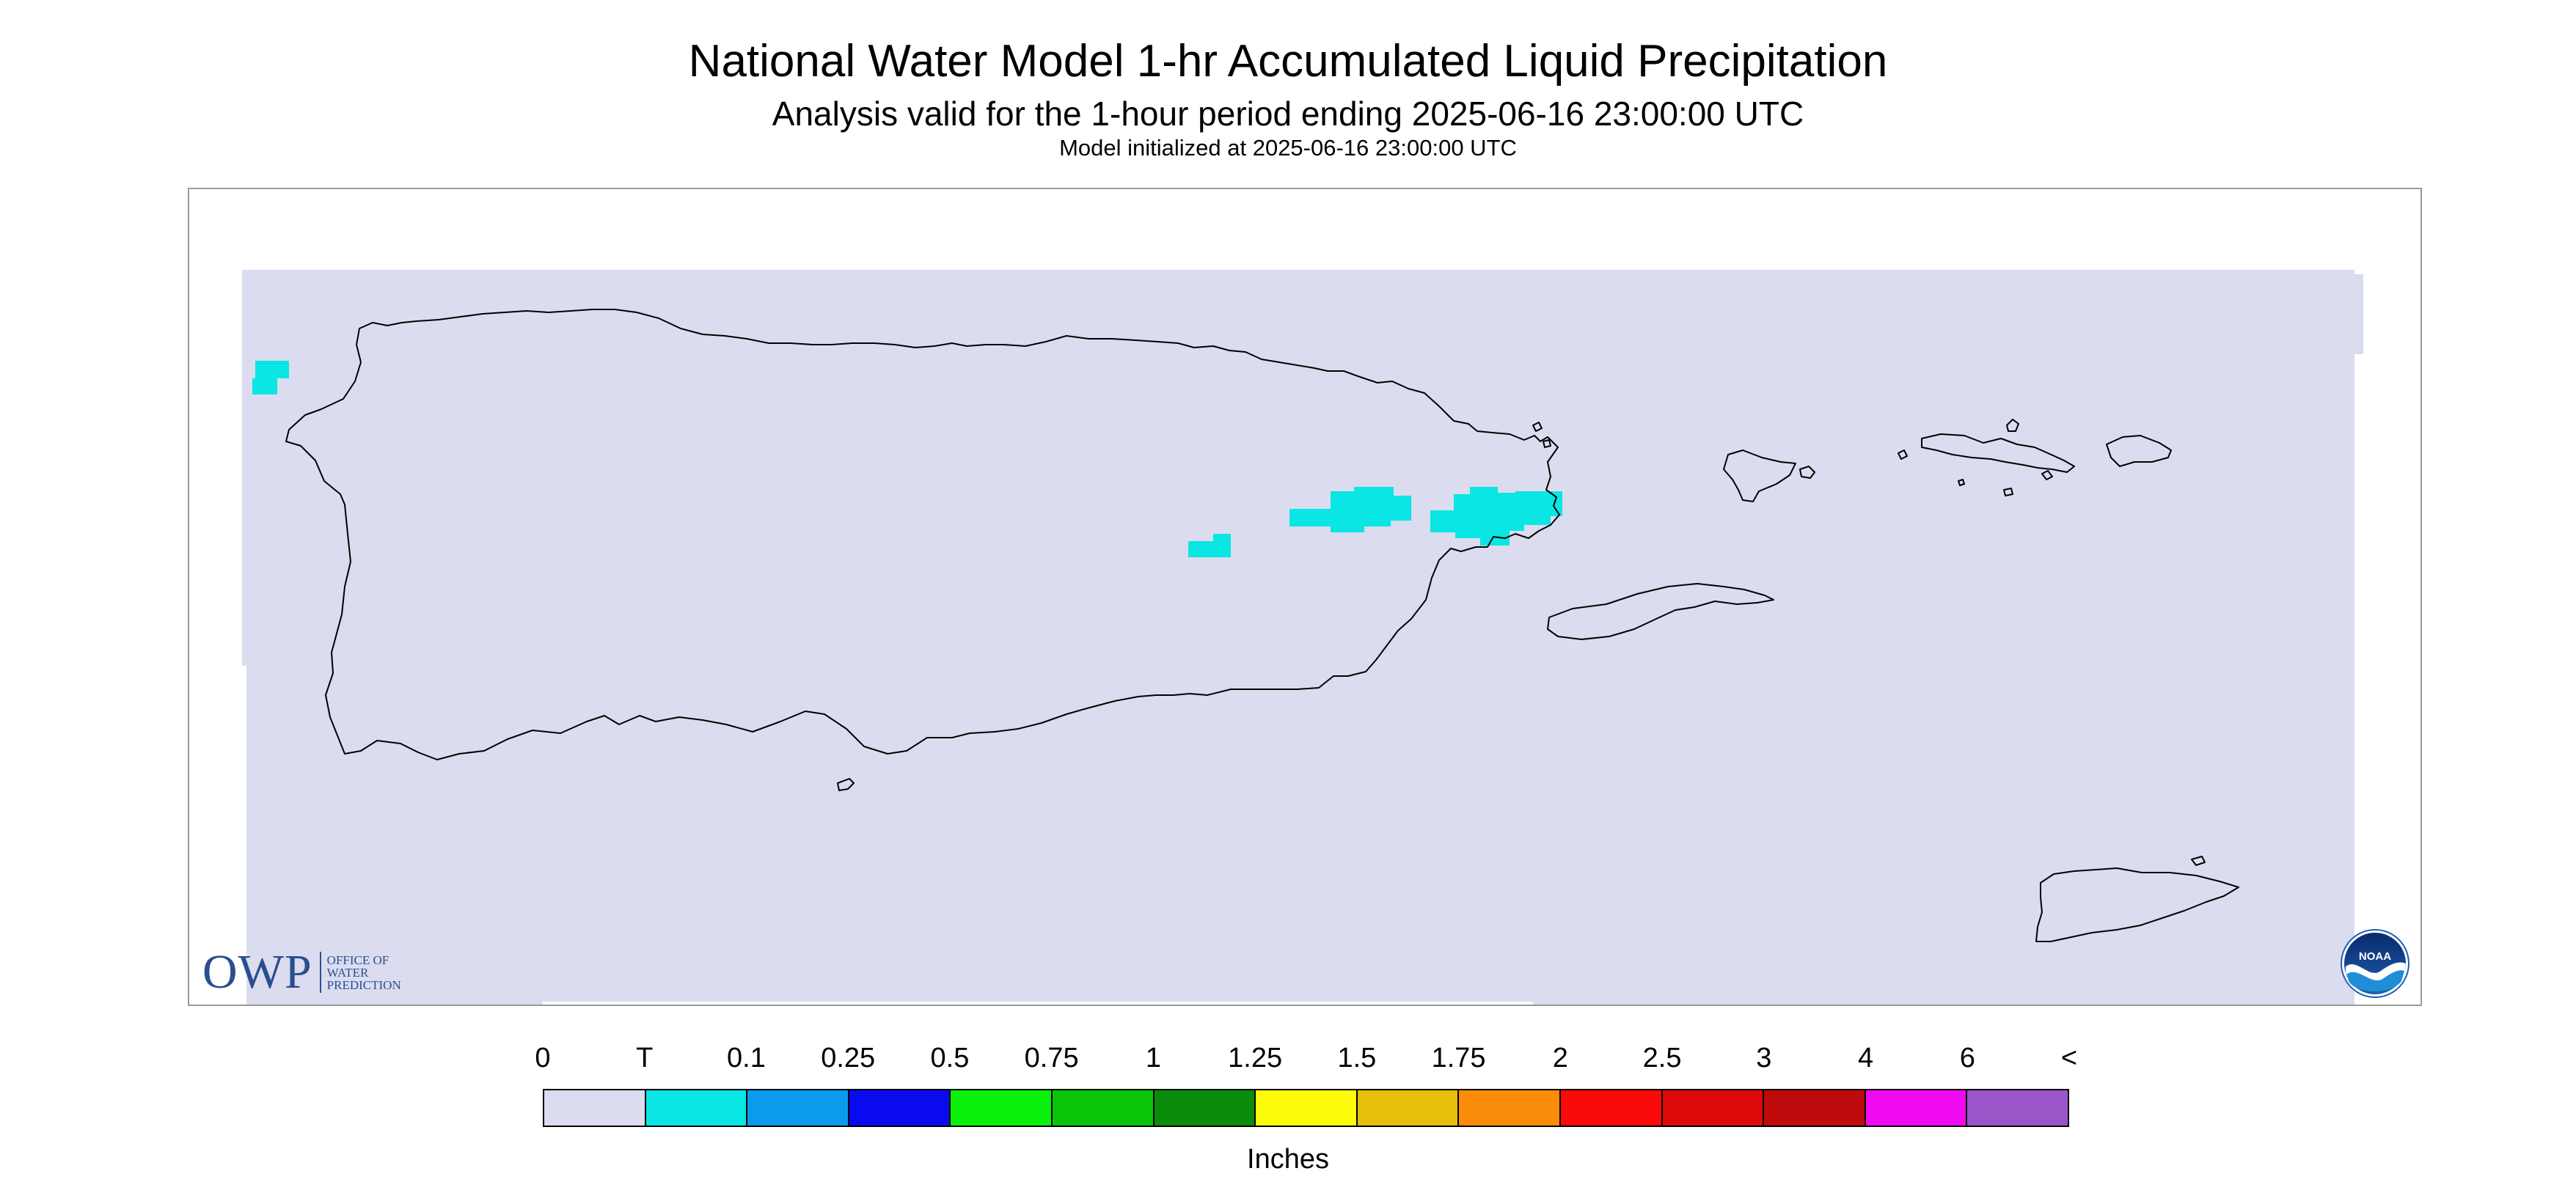 The image size is (2576, 1182). I want to click on owp-logo: OWP OFFICE OF WATER PREDICTION, so click(301, 972).